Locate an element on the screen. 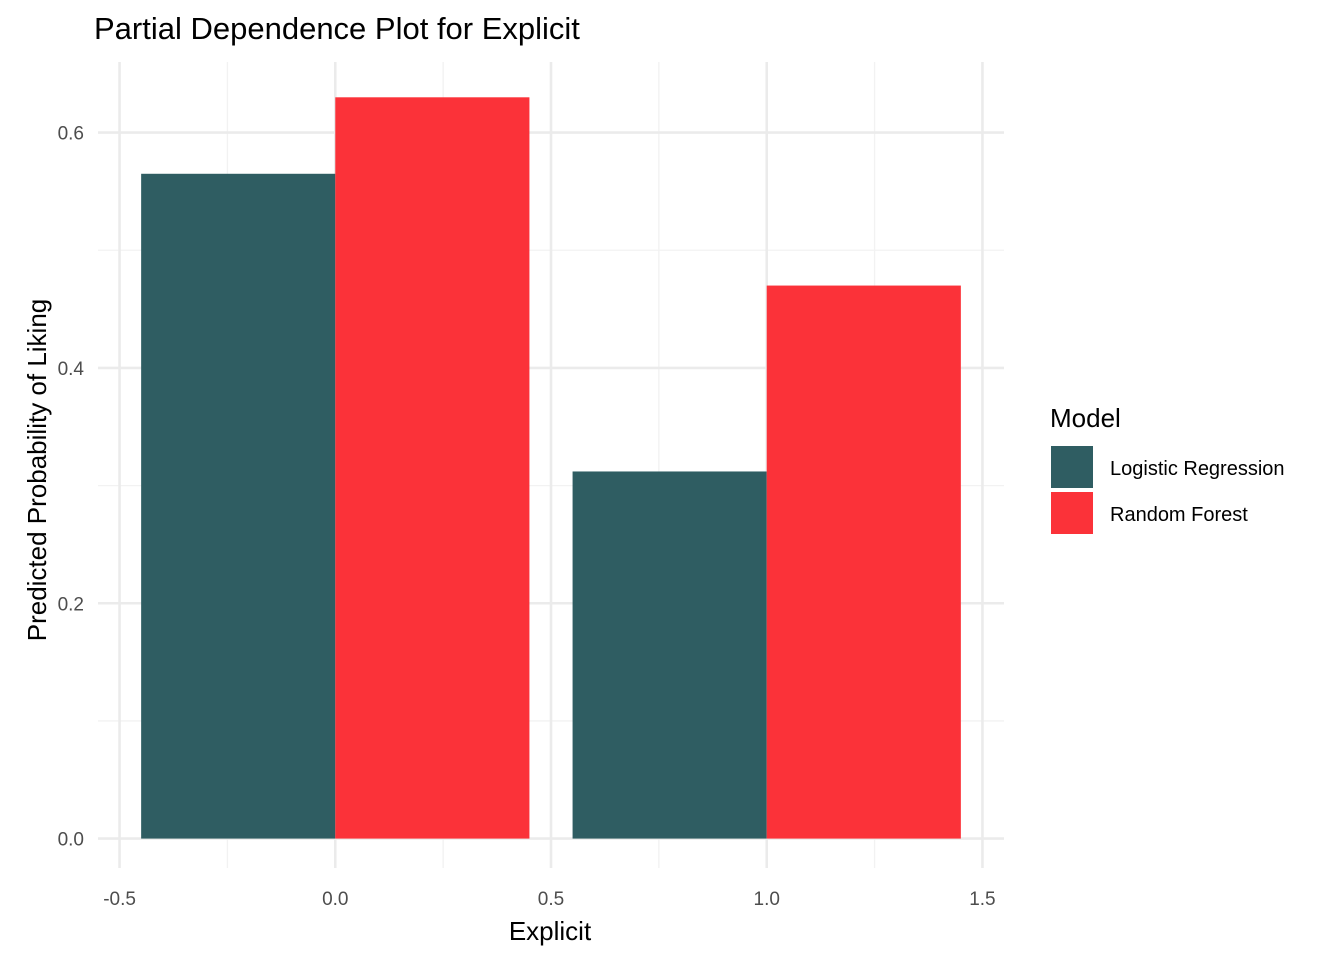 The image size is (1344, 960). y-tick-label: 0.4 is located at coordinates (71, 369).